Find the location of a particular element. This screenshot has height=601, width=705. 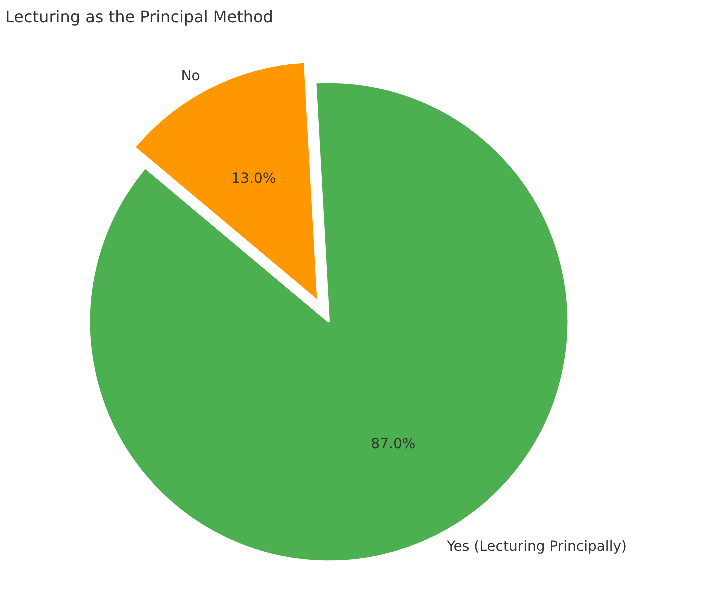

slice-label: Yes (Lecturing Principally) is located at coordinates (536, 546).